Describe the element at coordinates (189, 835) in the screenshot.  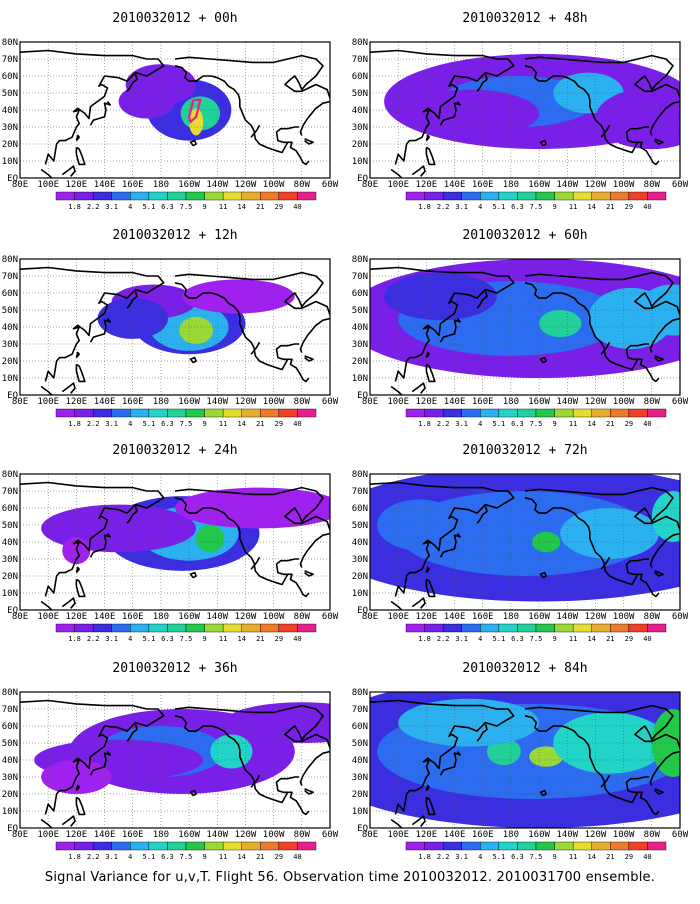
I see `lon-tick-label: 160W` at that location.